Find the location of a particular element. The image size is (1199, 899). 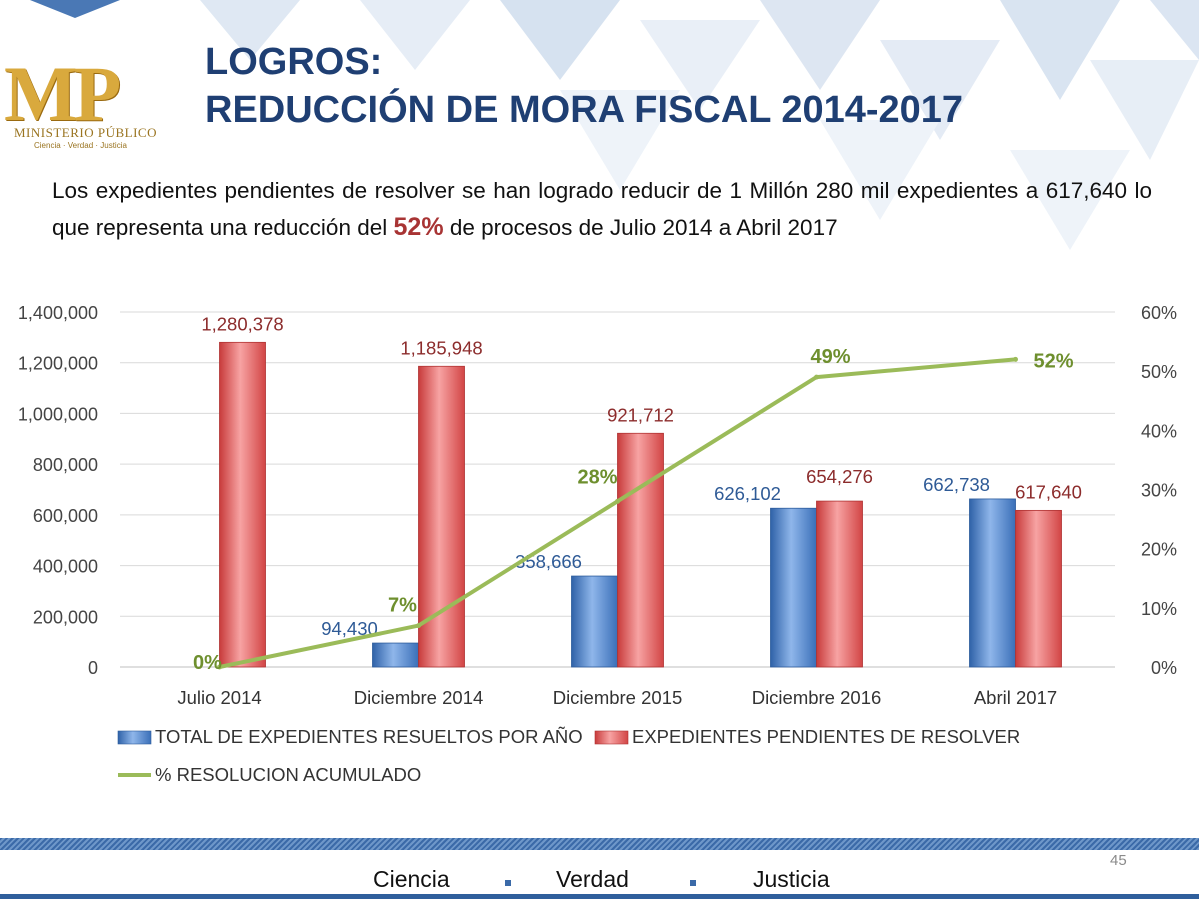

y2-tick-label: 50% is located at coordinates (1159, 372).